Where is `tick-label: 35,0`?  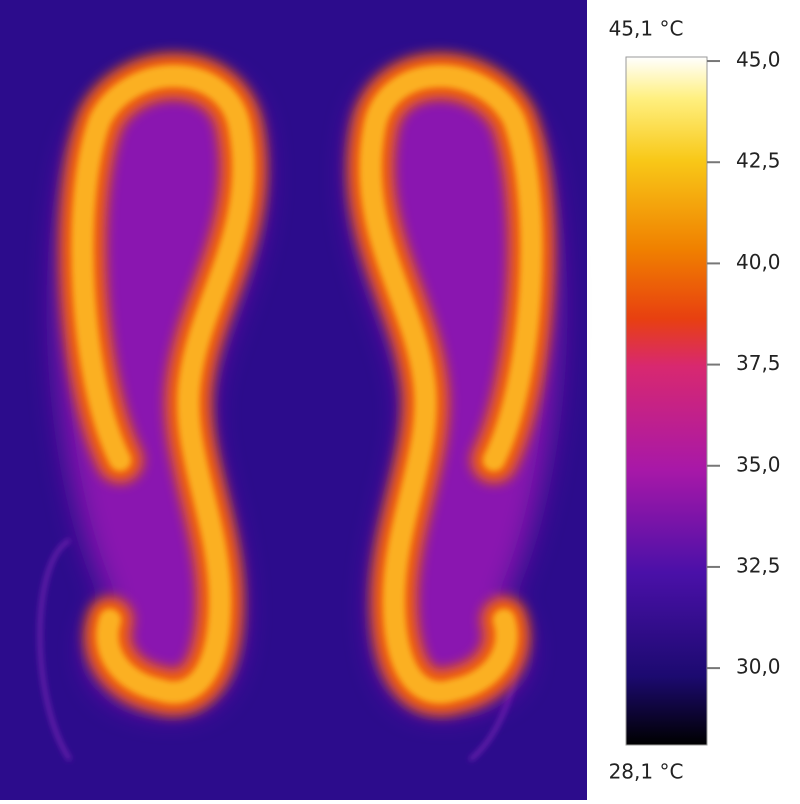 tick-label: 35,0 is located at coordinates (758, 464).